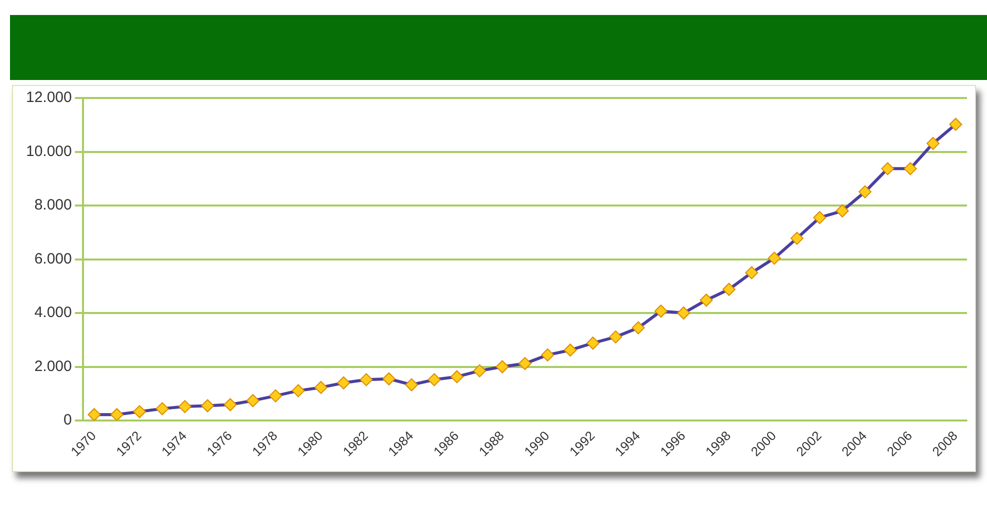 This screenshot has height=513, width=987. What do you see at coordinates (53, 313) in the screenshot?
I see `y-tick-label: 4.000` at bounding box center [53, 313].